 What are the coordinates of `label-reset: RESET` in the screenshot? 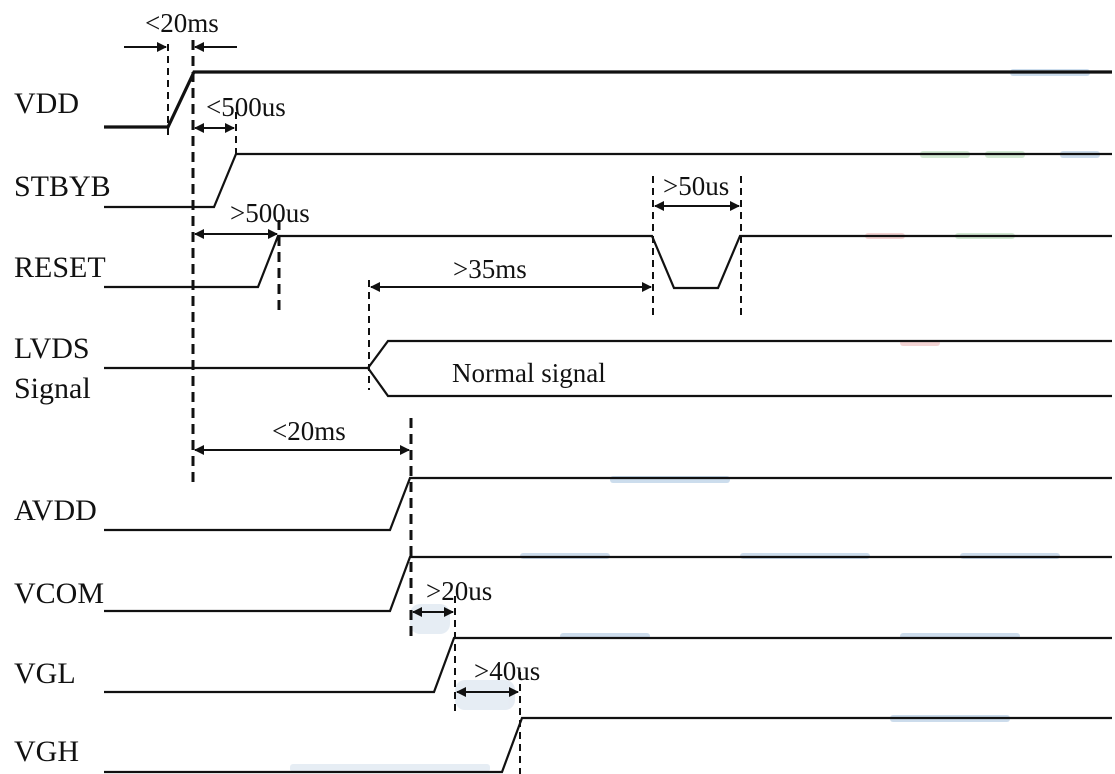 It's located at (60, 267).